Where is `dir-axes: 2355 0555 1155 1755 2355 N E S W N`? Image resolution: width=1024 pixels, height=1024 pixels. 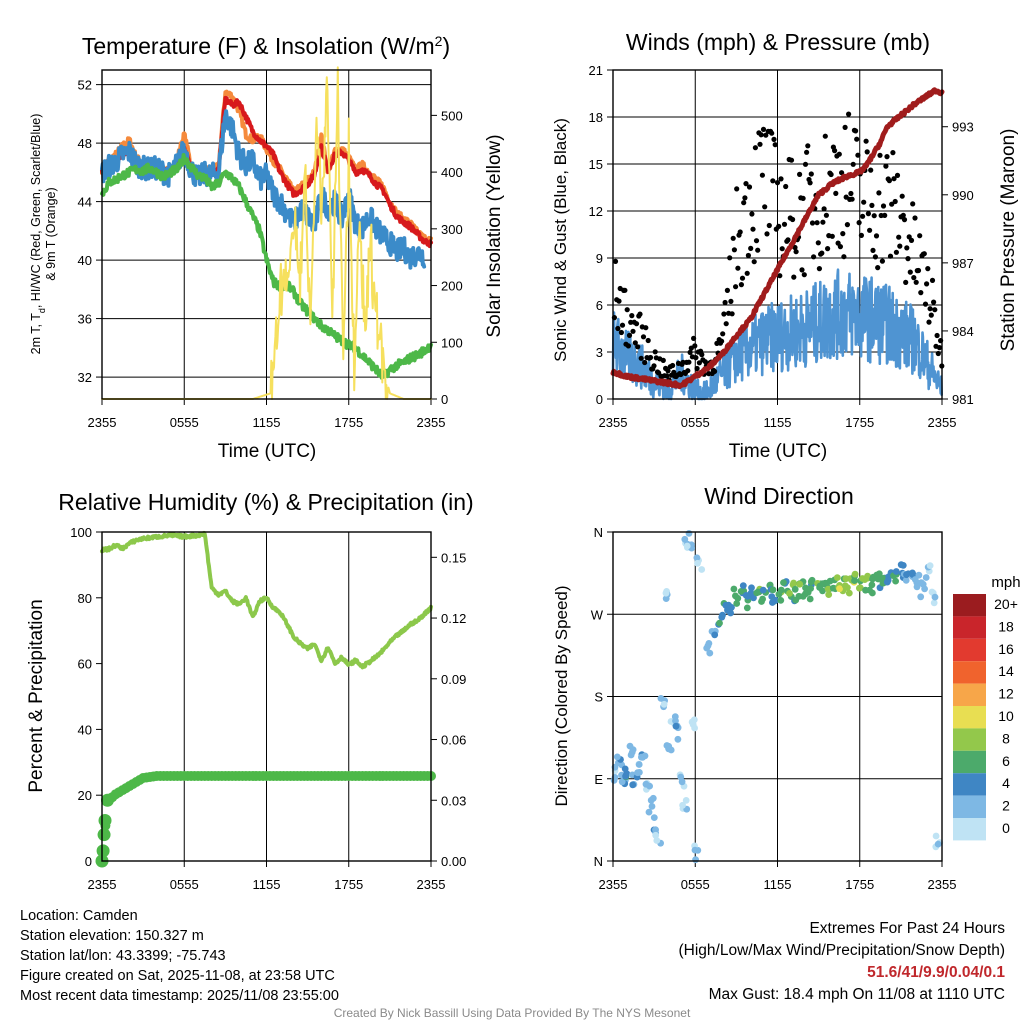
dir-axes: 2355 0555 1155 1755 2355 N E S W N is located at coordinates (774, 708).